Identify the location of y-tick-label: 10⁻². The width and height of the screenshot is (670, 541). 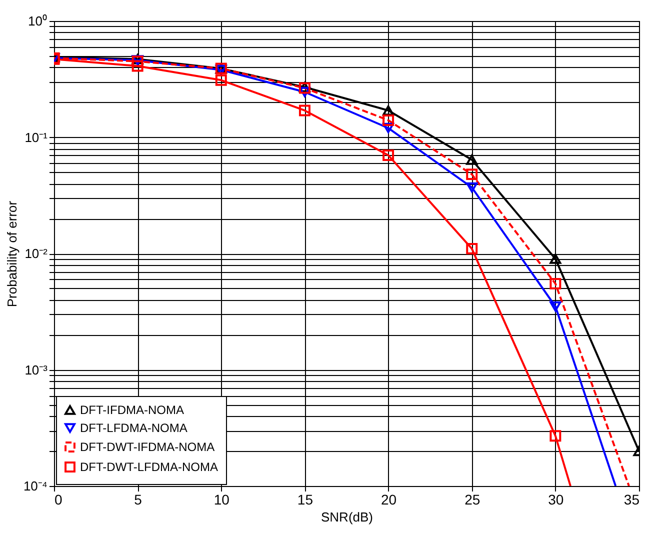
(36, 253).